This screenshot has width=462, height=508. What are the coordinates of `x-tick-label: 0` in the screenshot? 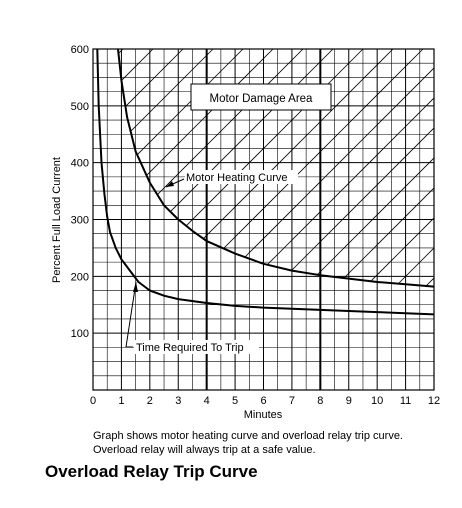 It's located at (93, 401).